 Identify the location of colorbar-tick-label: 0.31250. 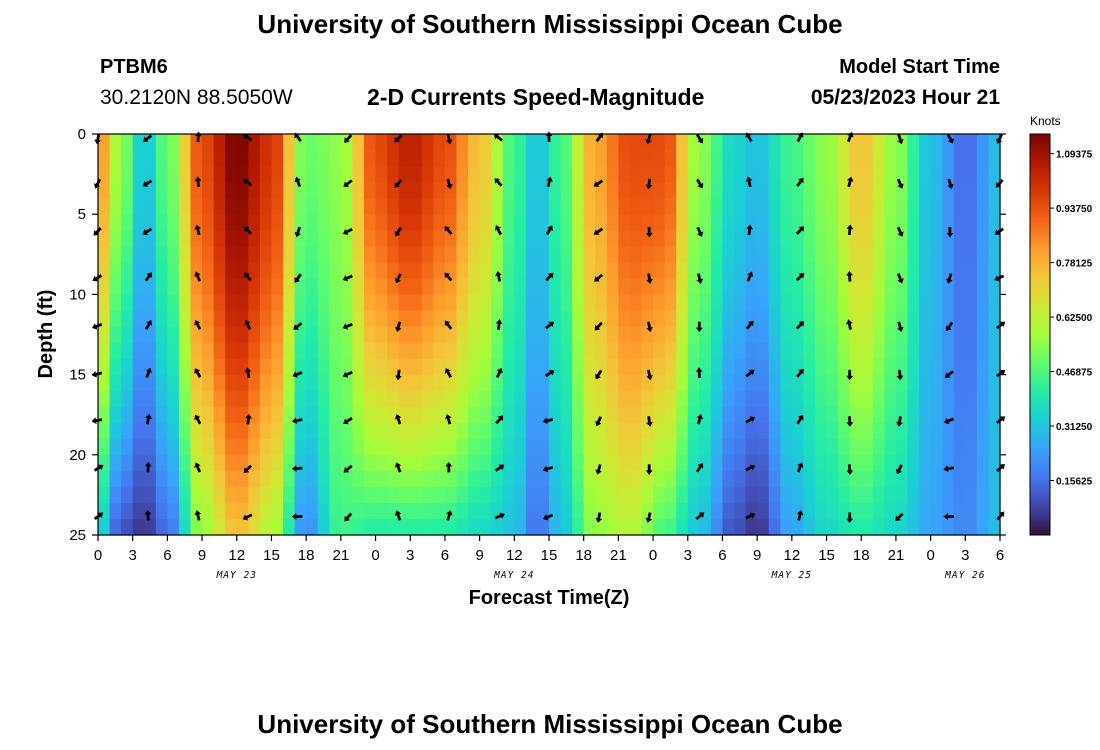
(1074, 427).